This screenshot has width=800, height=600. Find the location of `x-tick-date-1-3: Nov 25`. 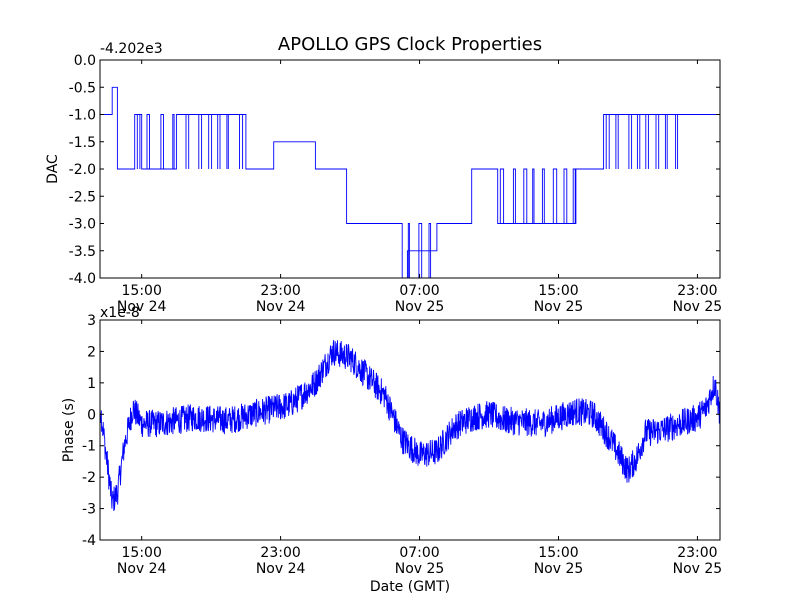

x-tick-date-1-3: Nov 25 is located at coordinates (559, 569).